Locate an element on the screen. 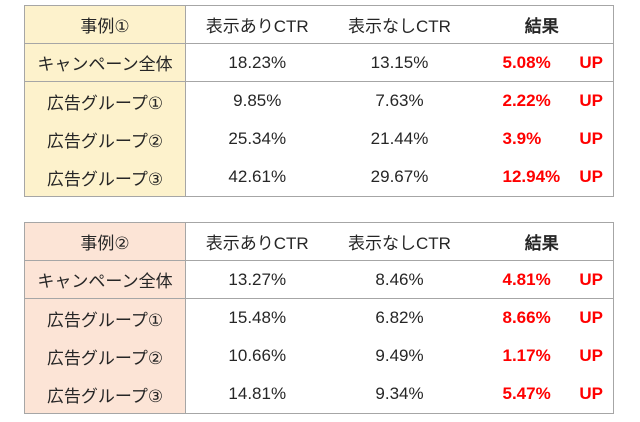 The width and height of the screenshot is (640, 422). table-row: 広告グループ③ 42.61% 29.67% 12.94% UP is located at coordinates (319, 177).